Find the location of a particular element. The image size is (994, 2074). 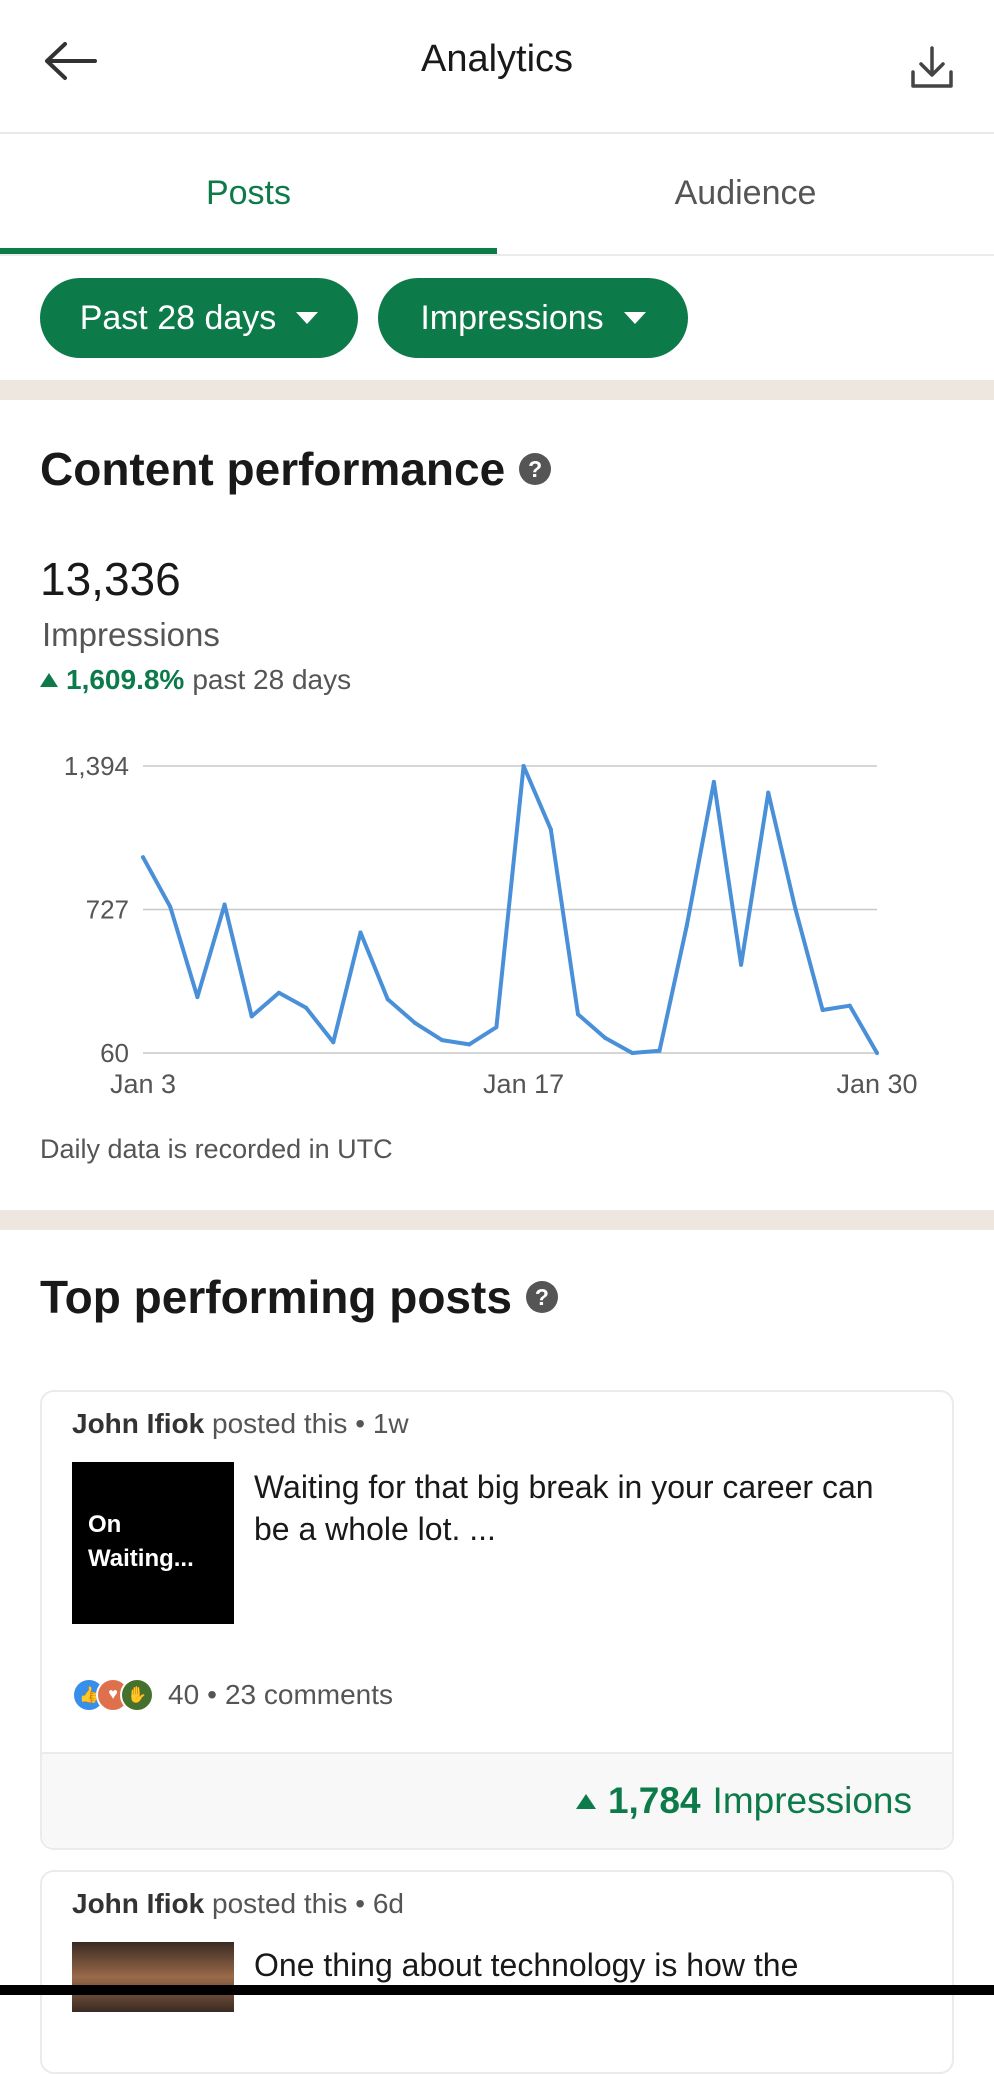

celebrate-reaction-icon: ✋ is located at coordinates (137, 1695).